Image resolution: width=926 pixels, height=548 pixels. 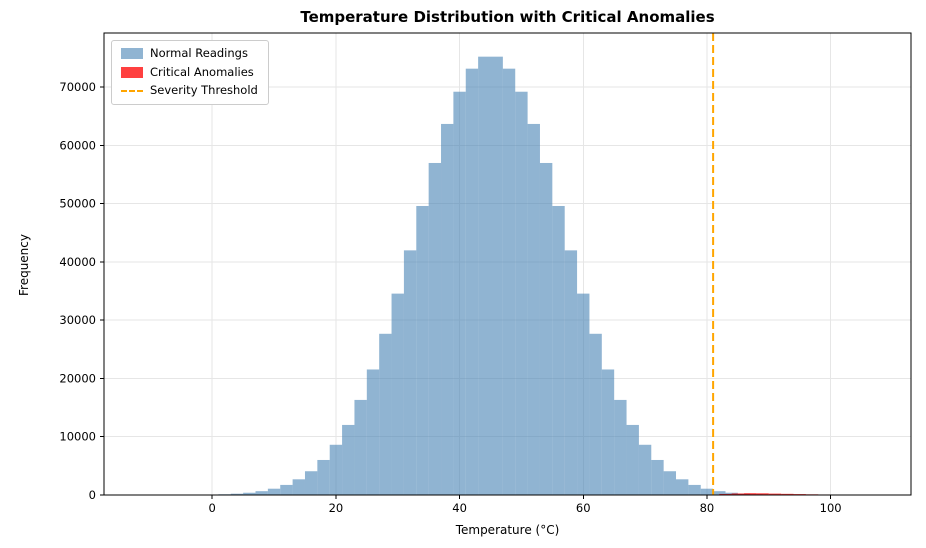 What do you see at coordinates (459, 508) in the screenshot?
I see `x-tick-label: 40` at bounding box center [459, 508].